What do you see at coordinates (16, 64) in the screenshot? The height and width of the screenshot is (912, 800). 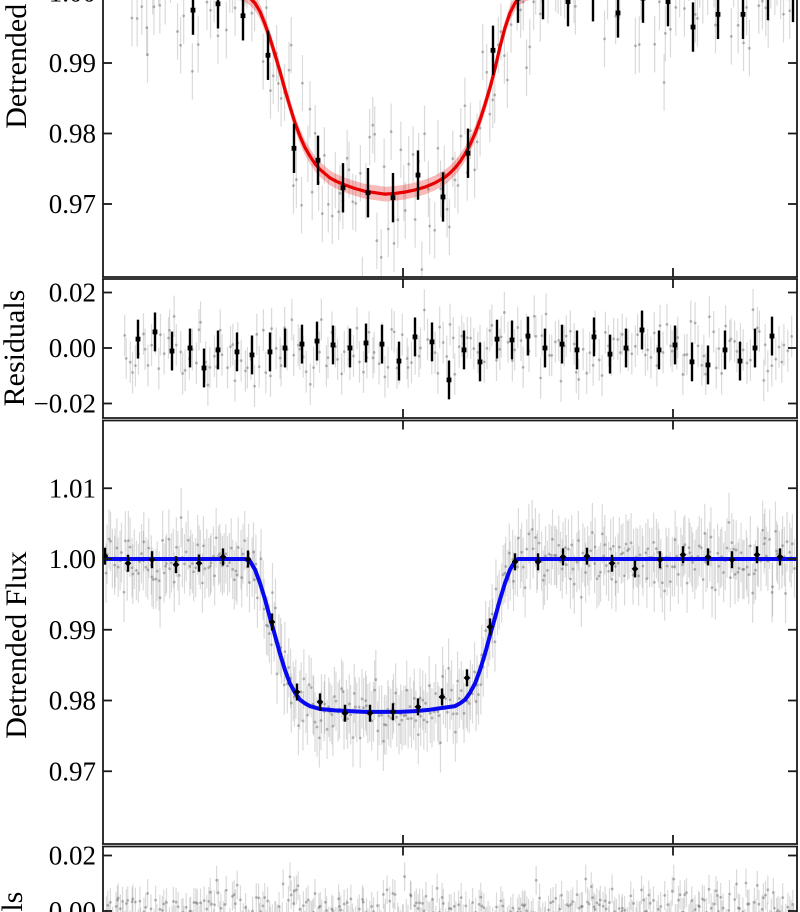 I see `axis-label-detrended-flux-top: Detrended Flux` at bounding box center [16, 64].